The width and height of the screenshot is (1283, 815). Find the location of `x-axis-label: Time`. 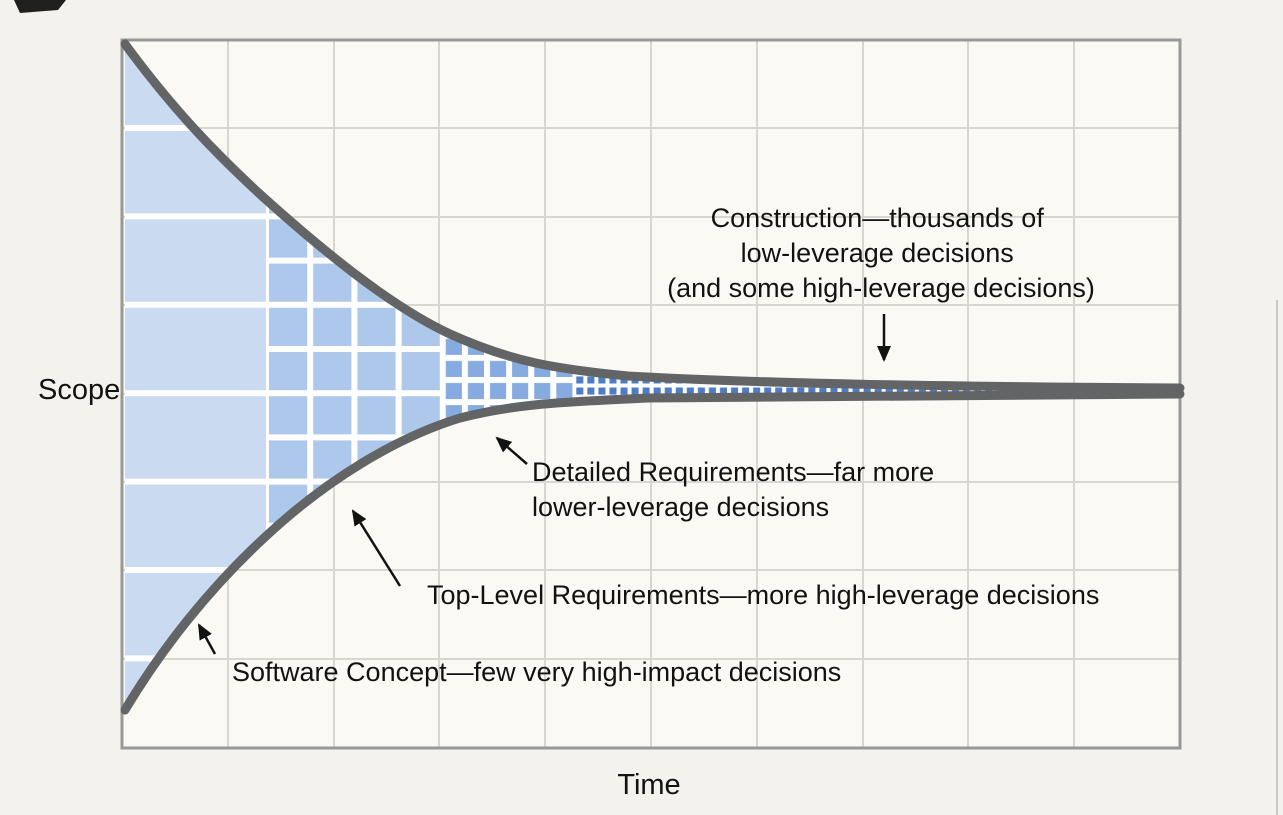

x-axis-label: Time is located at coordinates (648, 785).